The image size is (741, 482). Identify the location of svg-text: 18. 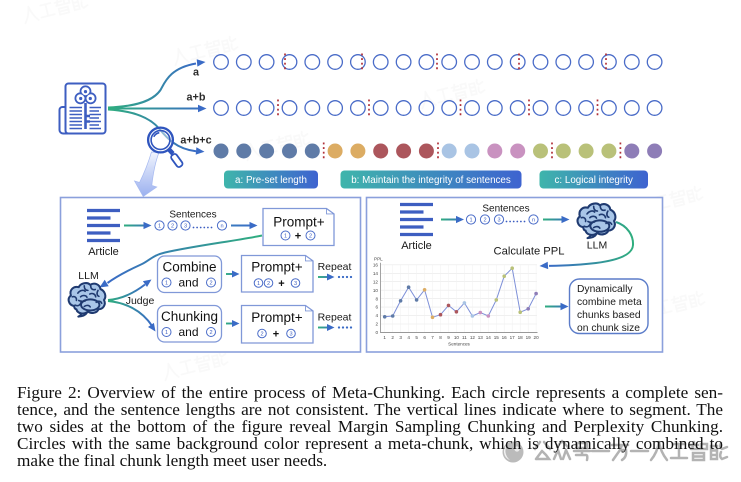
(521, 337).